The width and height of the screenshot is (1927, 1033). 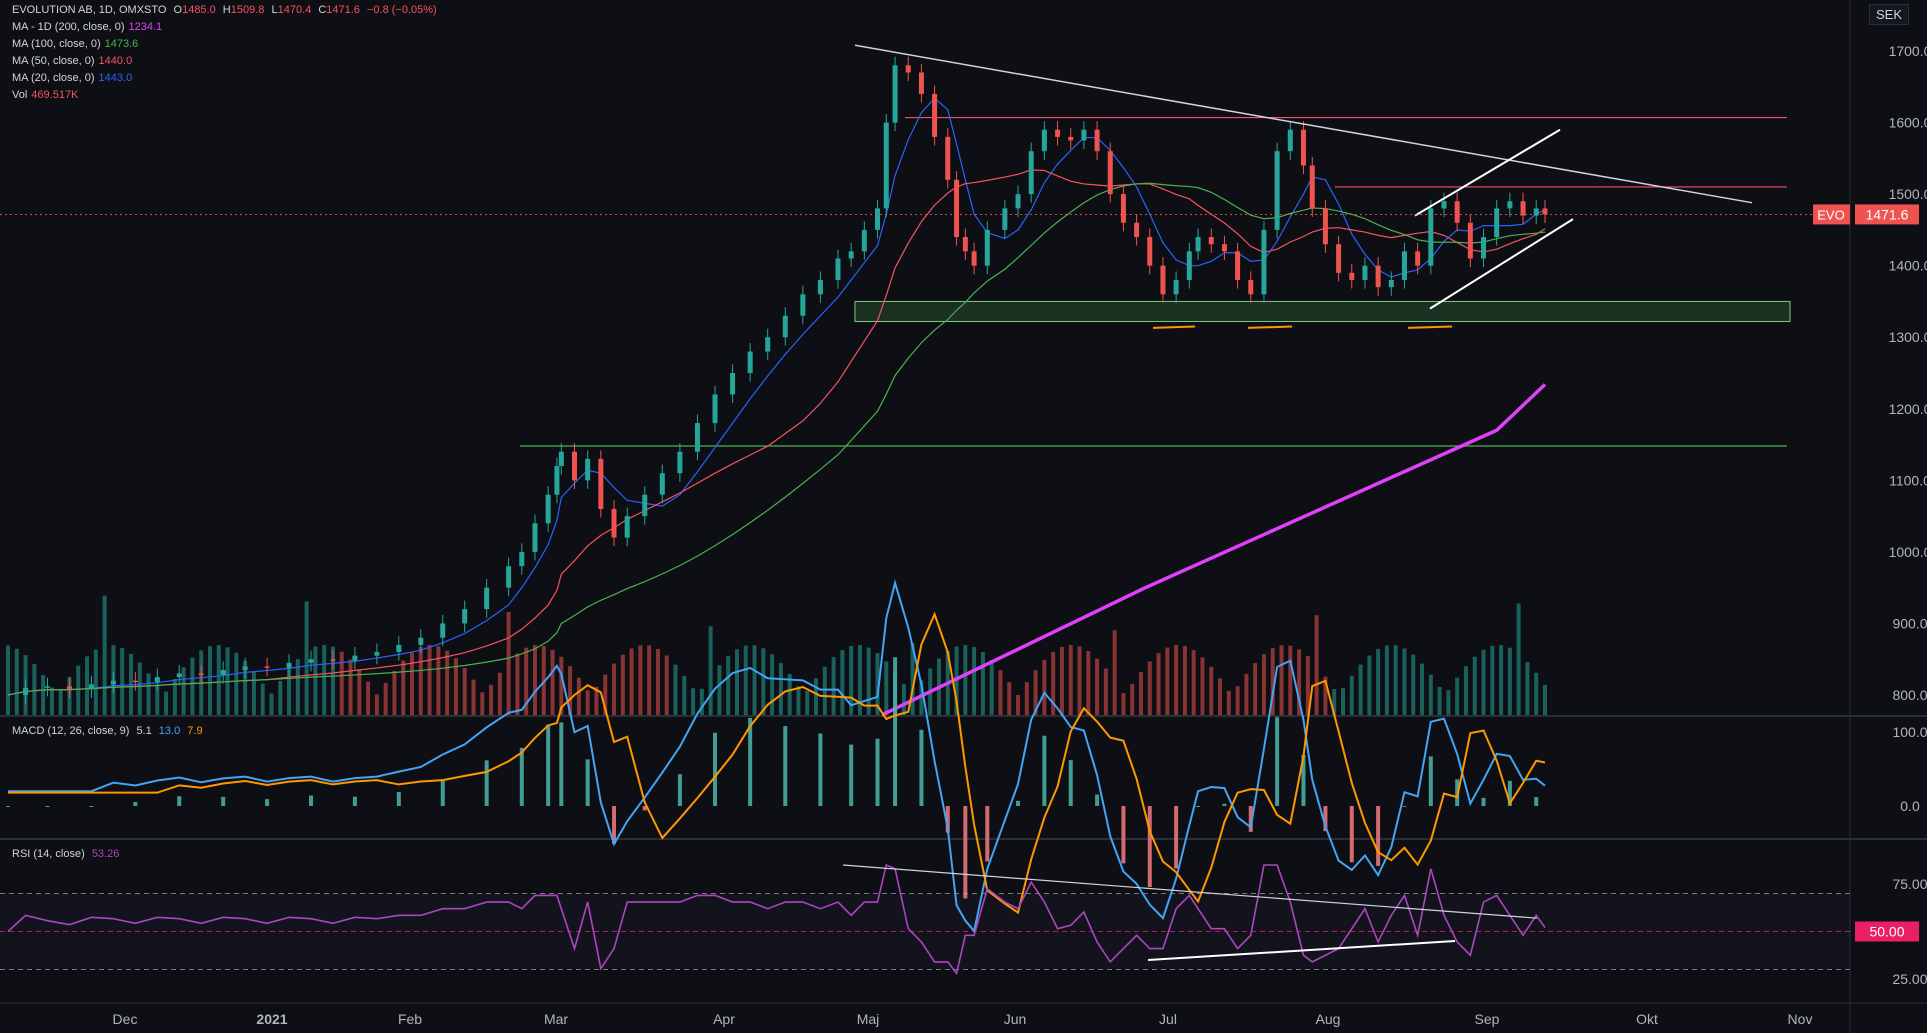 I want to click on time-axis-label: Okt, so click(x=1647, y=1019).